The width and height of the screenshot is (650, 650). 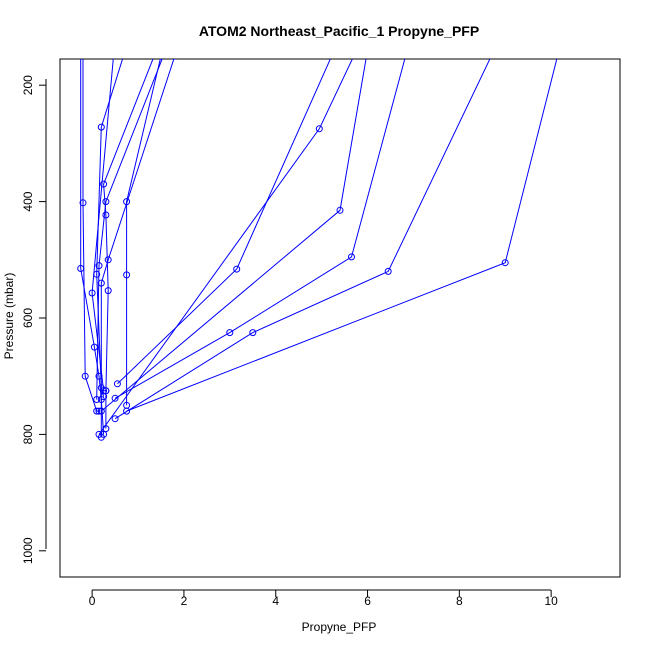 I want to click on y-tick-label: 1000, so click(x=28, y=550).